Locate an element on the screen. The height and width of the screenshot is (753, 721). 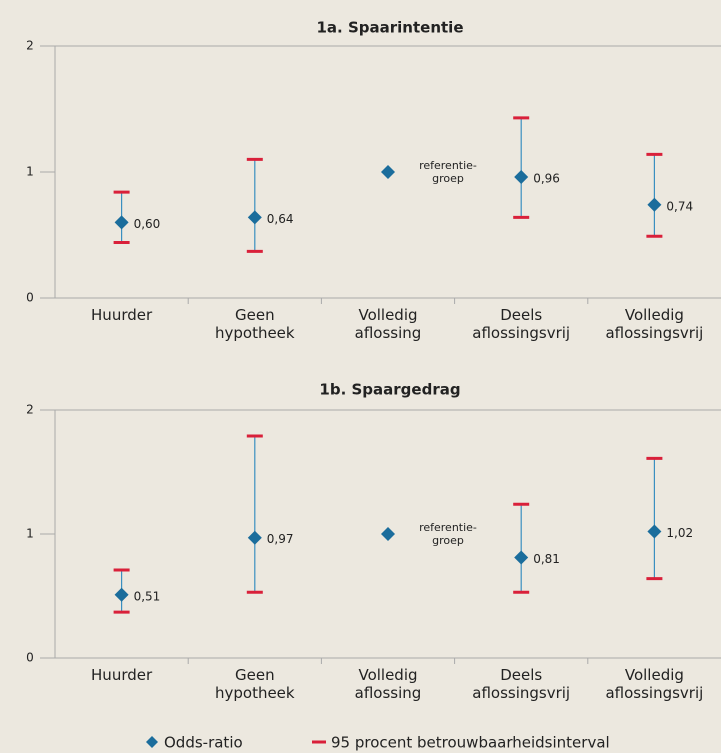
value-label: 0,81 is located at coordinates (546, 559).